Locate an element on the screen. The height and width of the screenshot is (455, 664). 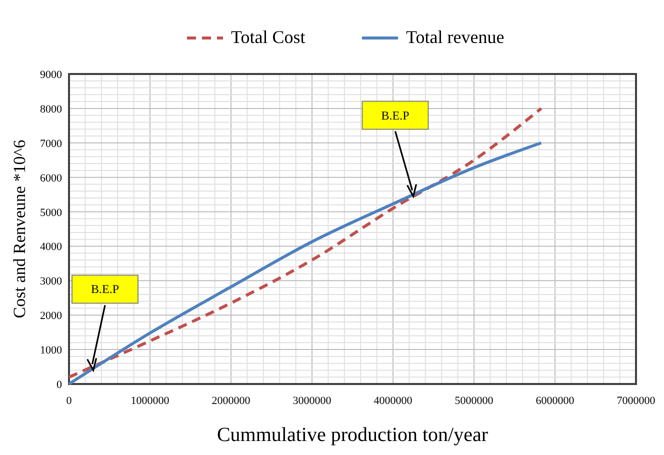
y-tick-label: 4000 is located at coordinates (51, 247).